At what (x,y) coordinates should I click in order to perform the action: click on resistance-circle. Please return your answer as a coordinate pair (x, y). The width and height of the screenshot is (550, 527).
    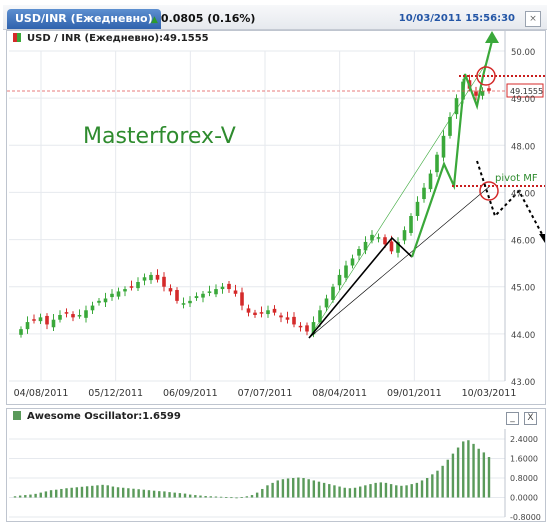
    Looking at the image, I should click on (486, 76).